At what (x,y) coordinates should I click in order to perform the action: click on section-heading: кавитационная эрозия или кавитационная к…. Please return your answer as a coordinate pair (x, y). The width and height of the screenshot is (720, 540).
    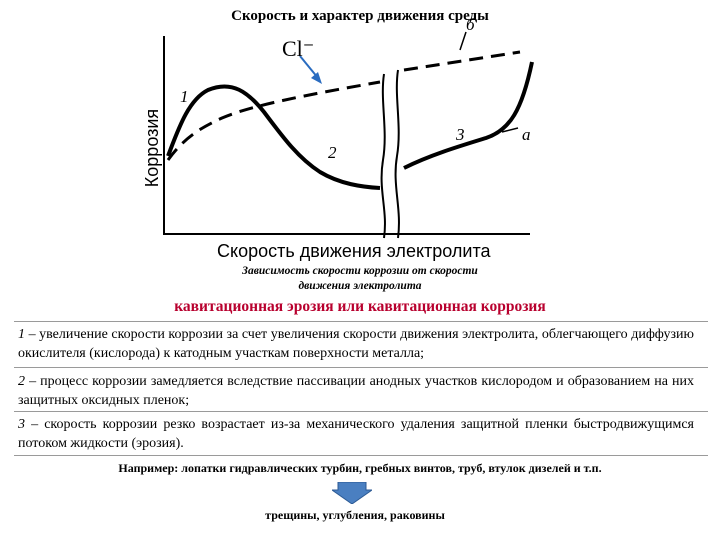
    Looking at the image, I should click on (360, 306).